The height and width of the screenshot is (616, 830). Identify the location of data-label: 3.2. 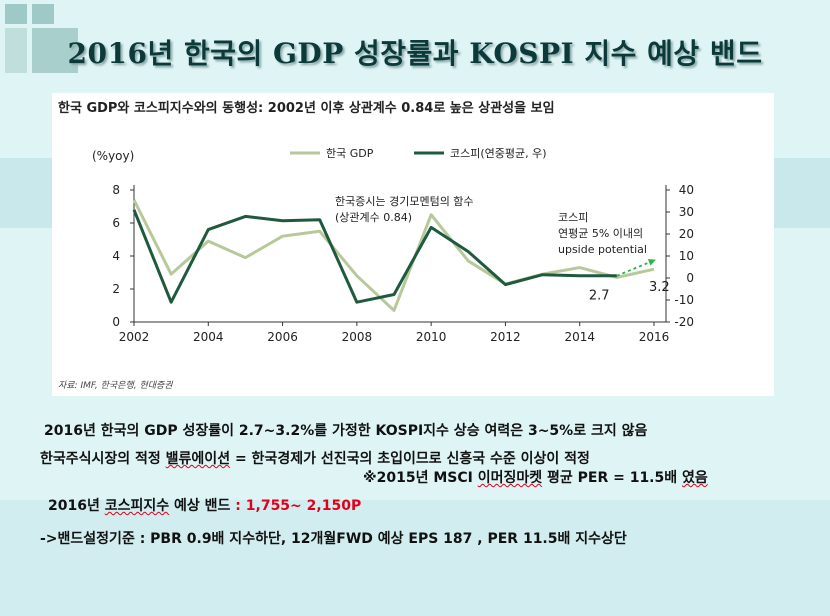
(659, 287).